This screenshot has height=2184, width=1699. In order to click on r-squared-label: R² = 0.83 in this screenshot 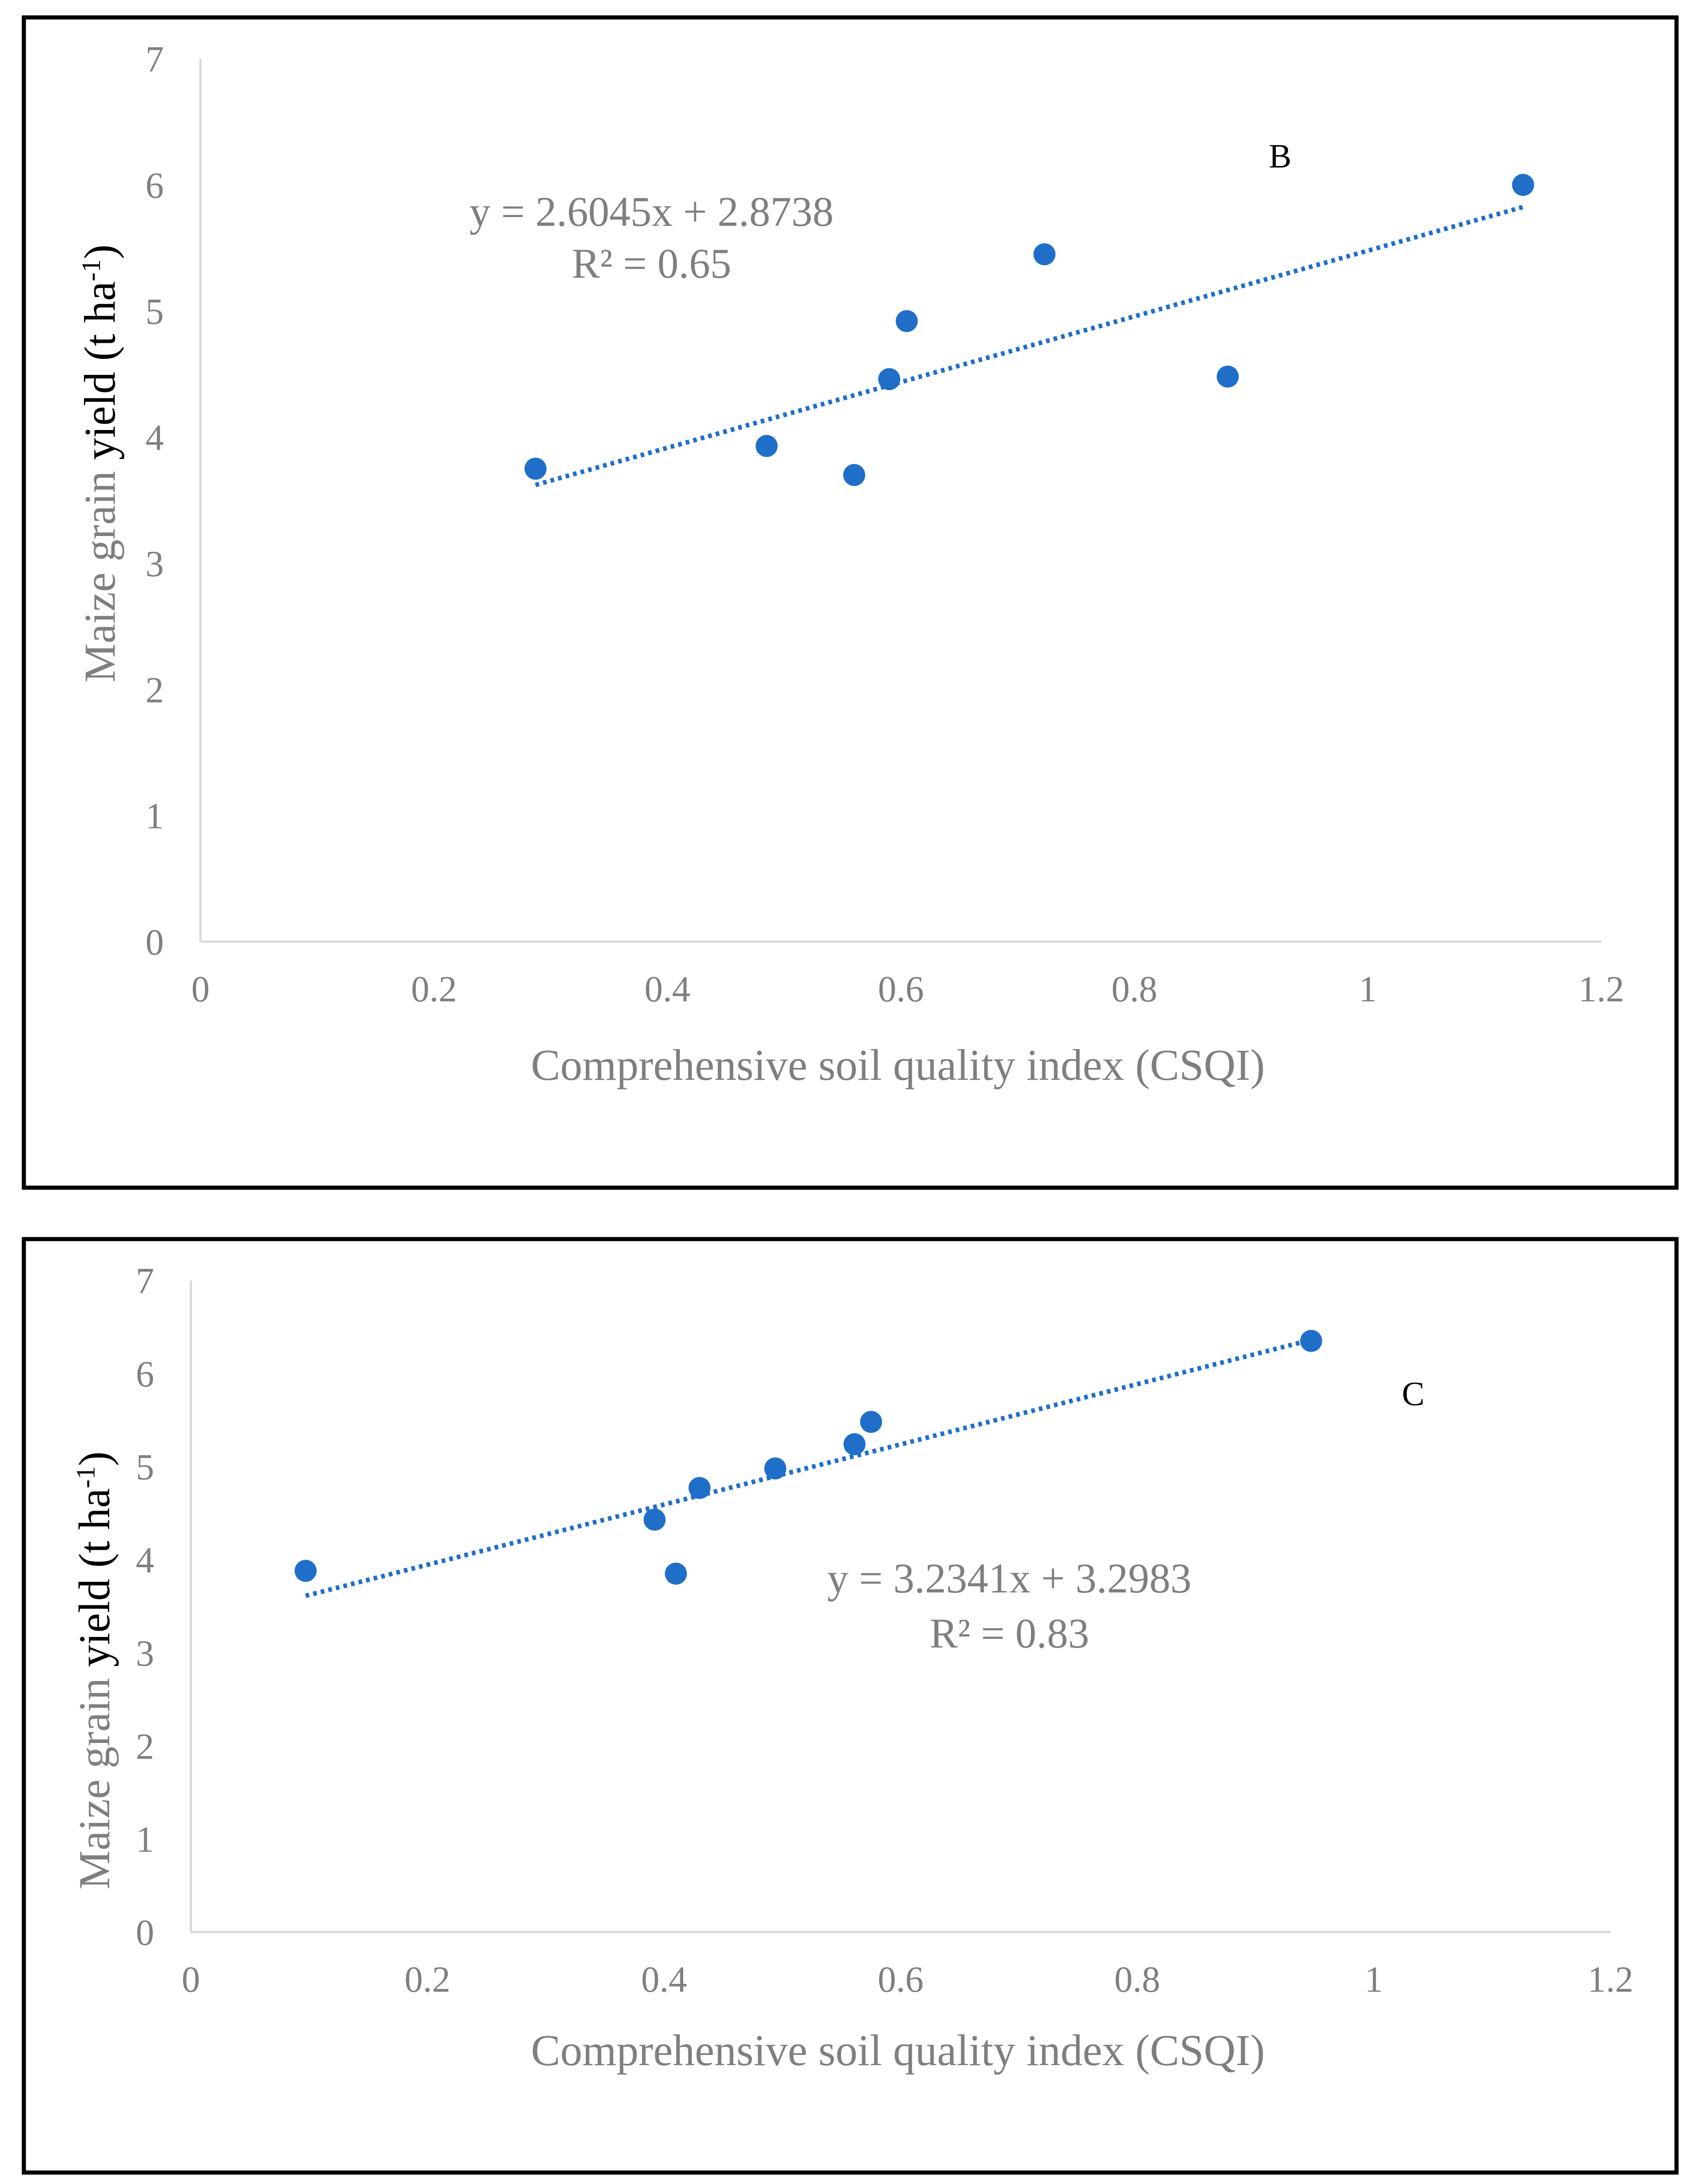, I will do `click(1010, 1633)`.